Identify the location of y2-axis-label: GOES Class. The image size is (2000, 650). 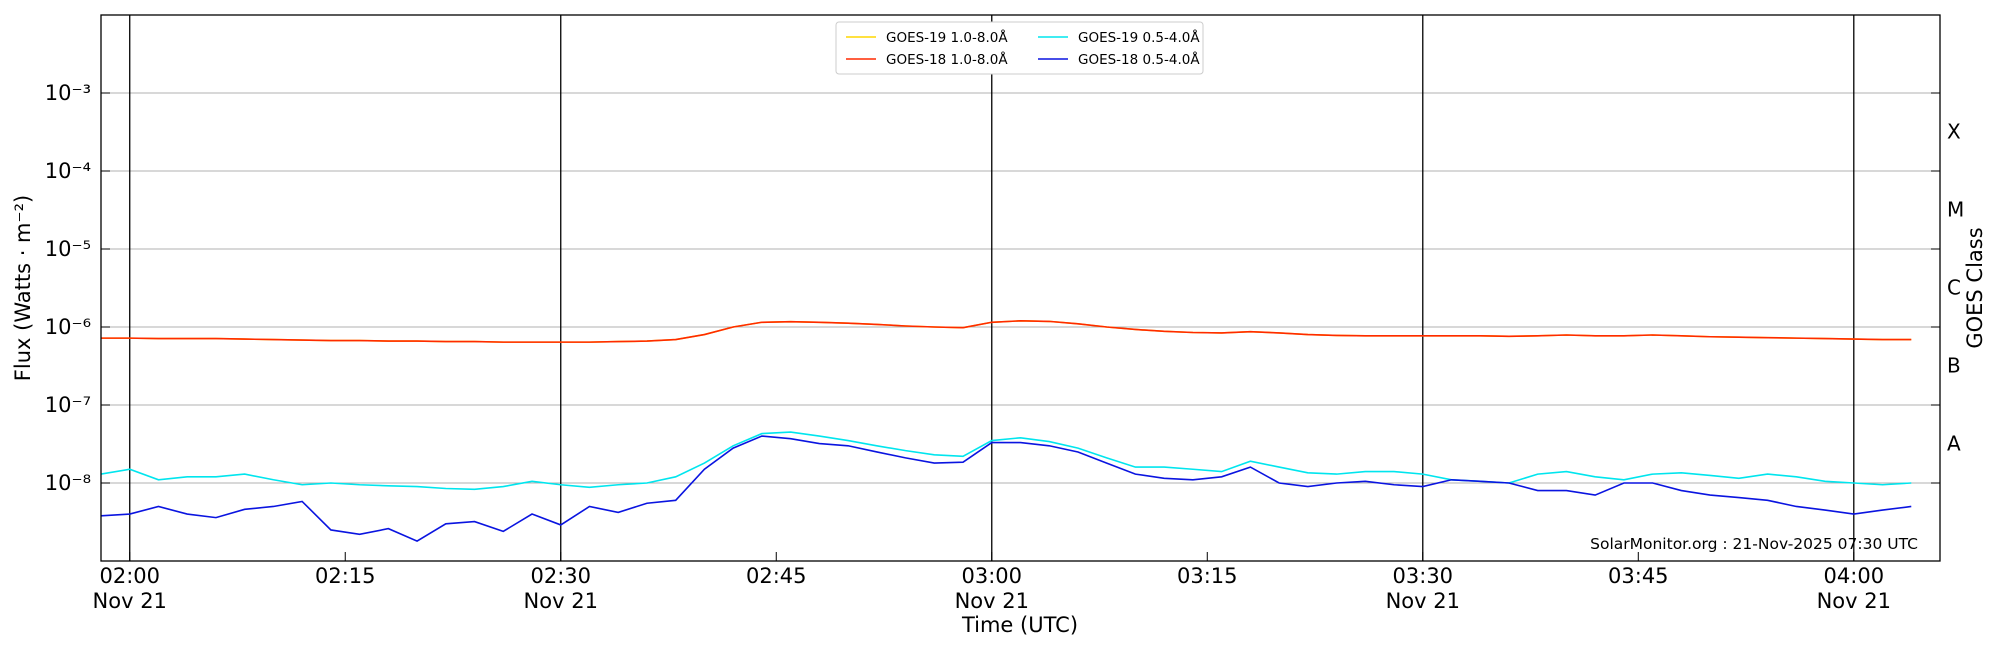
(1975, 287).